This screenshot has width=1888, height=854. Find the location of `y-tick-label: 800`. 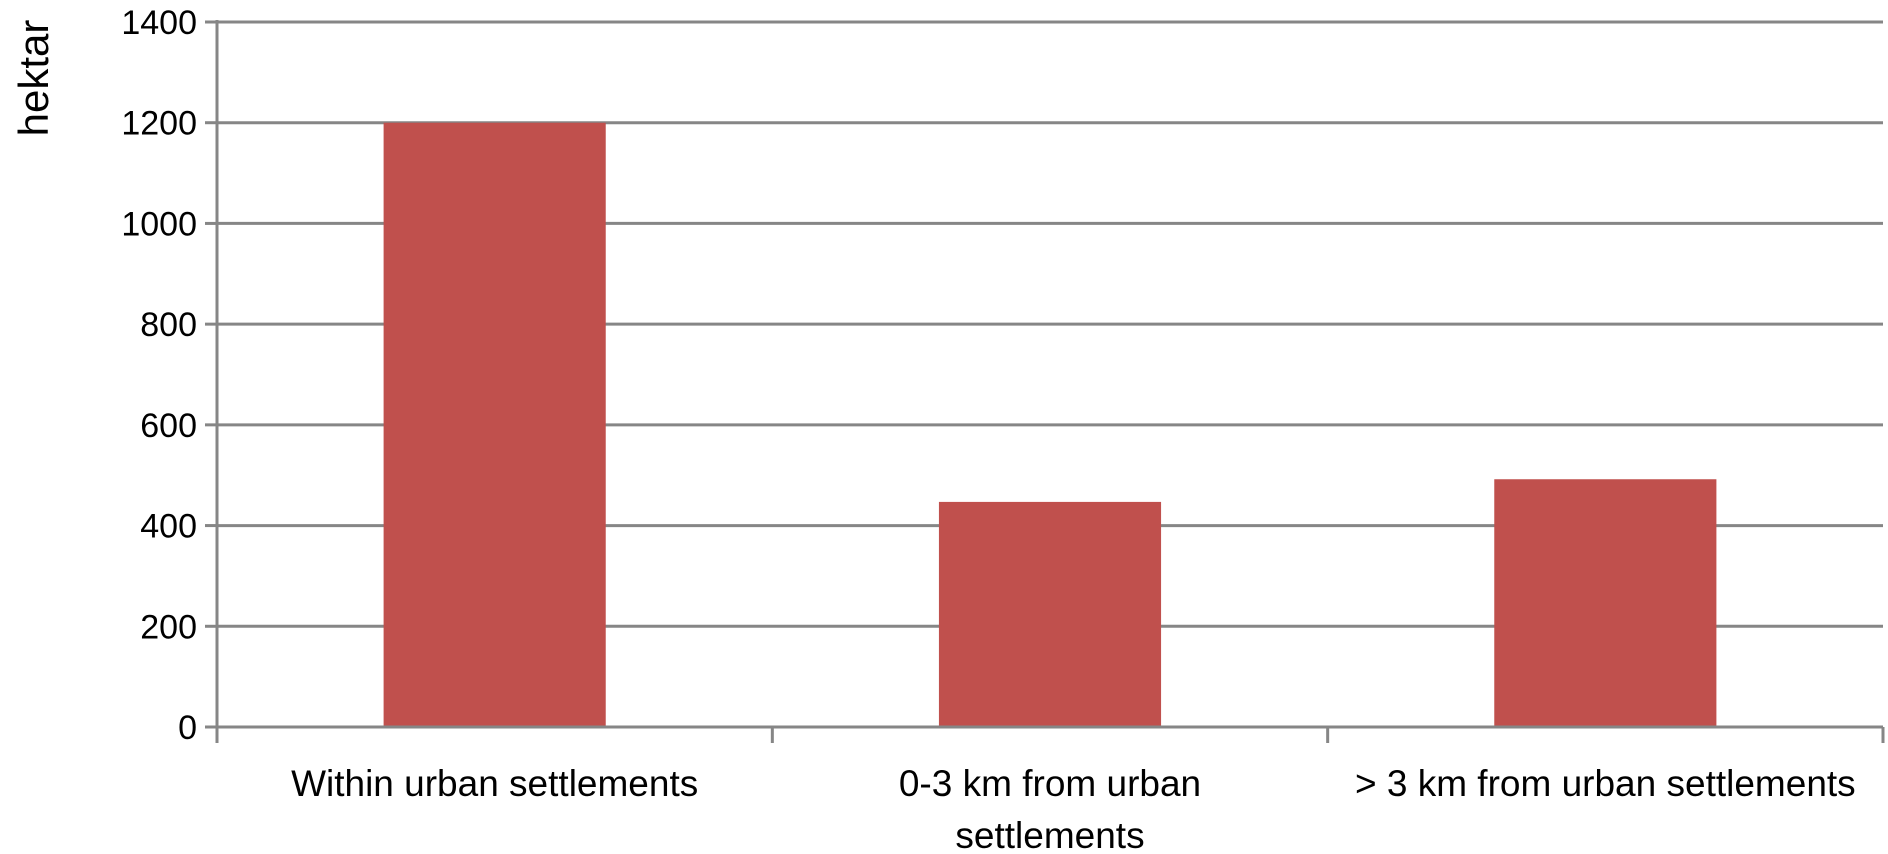

y-tick-label: 800 is located at coordinates (168, 325).